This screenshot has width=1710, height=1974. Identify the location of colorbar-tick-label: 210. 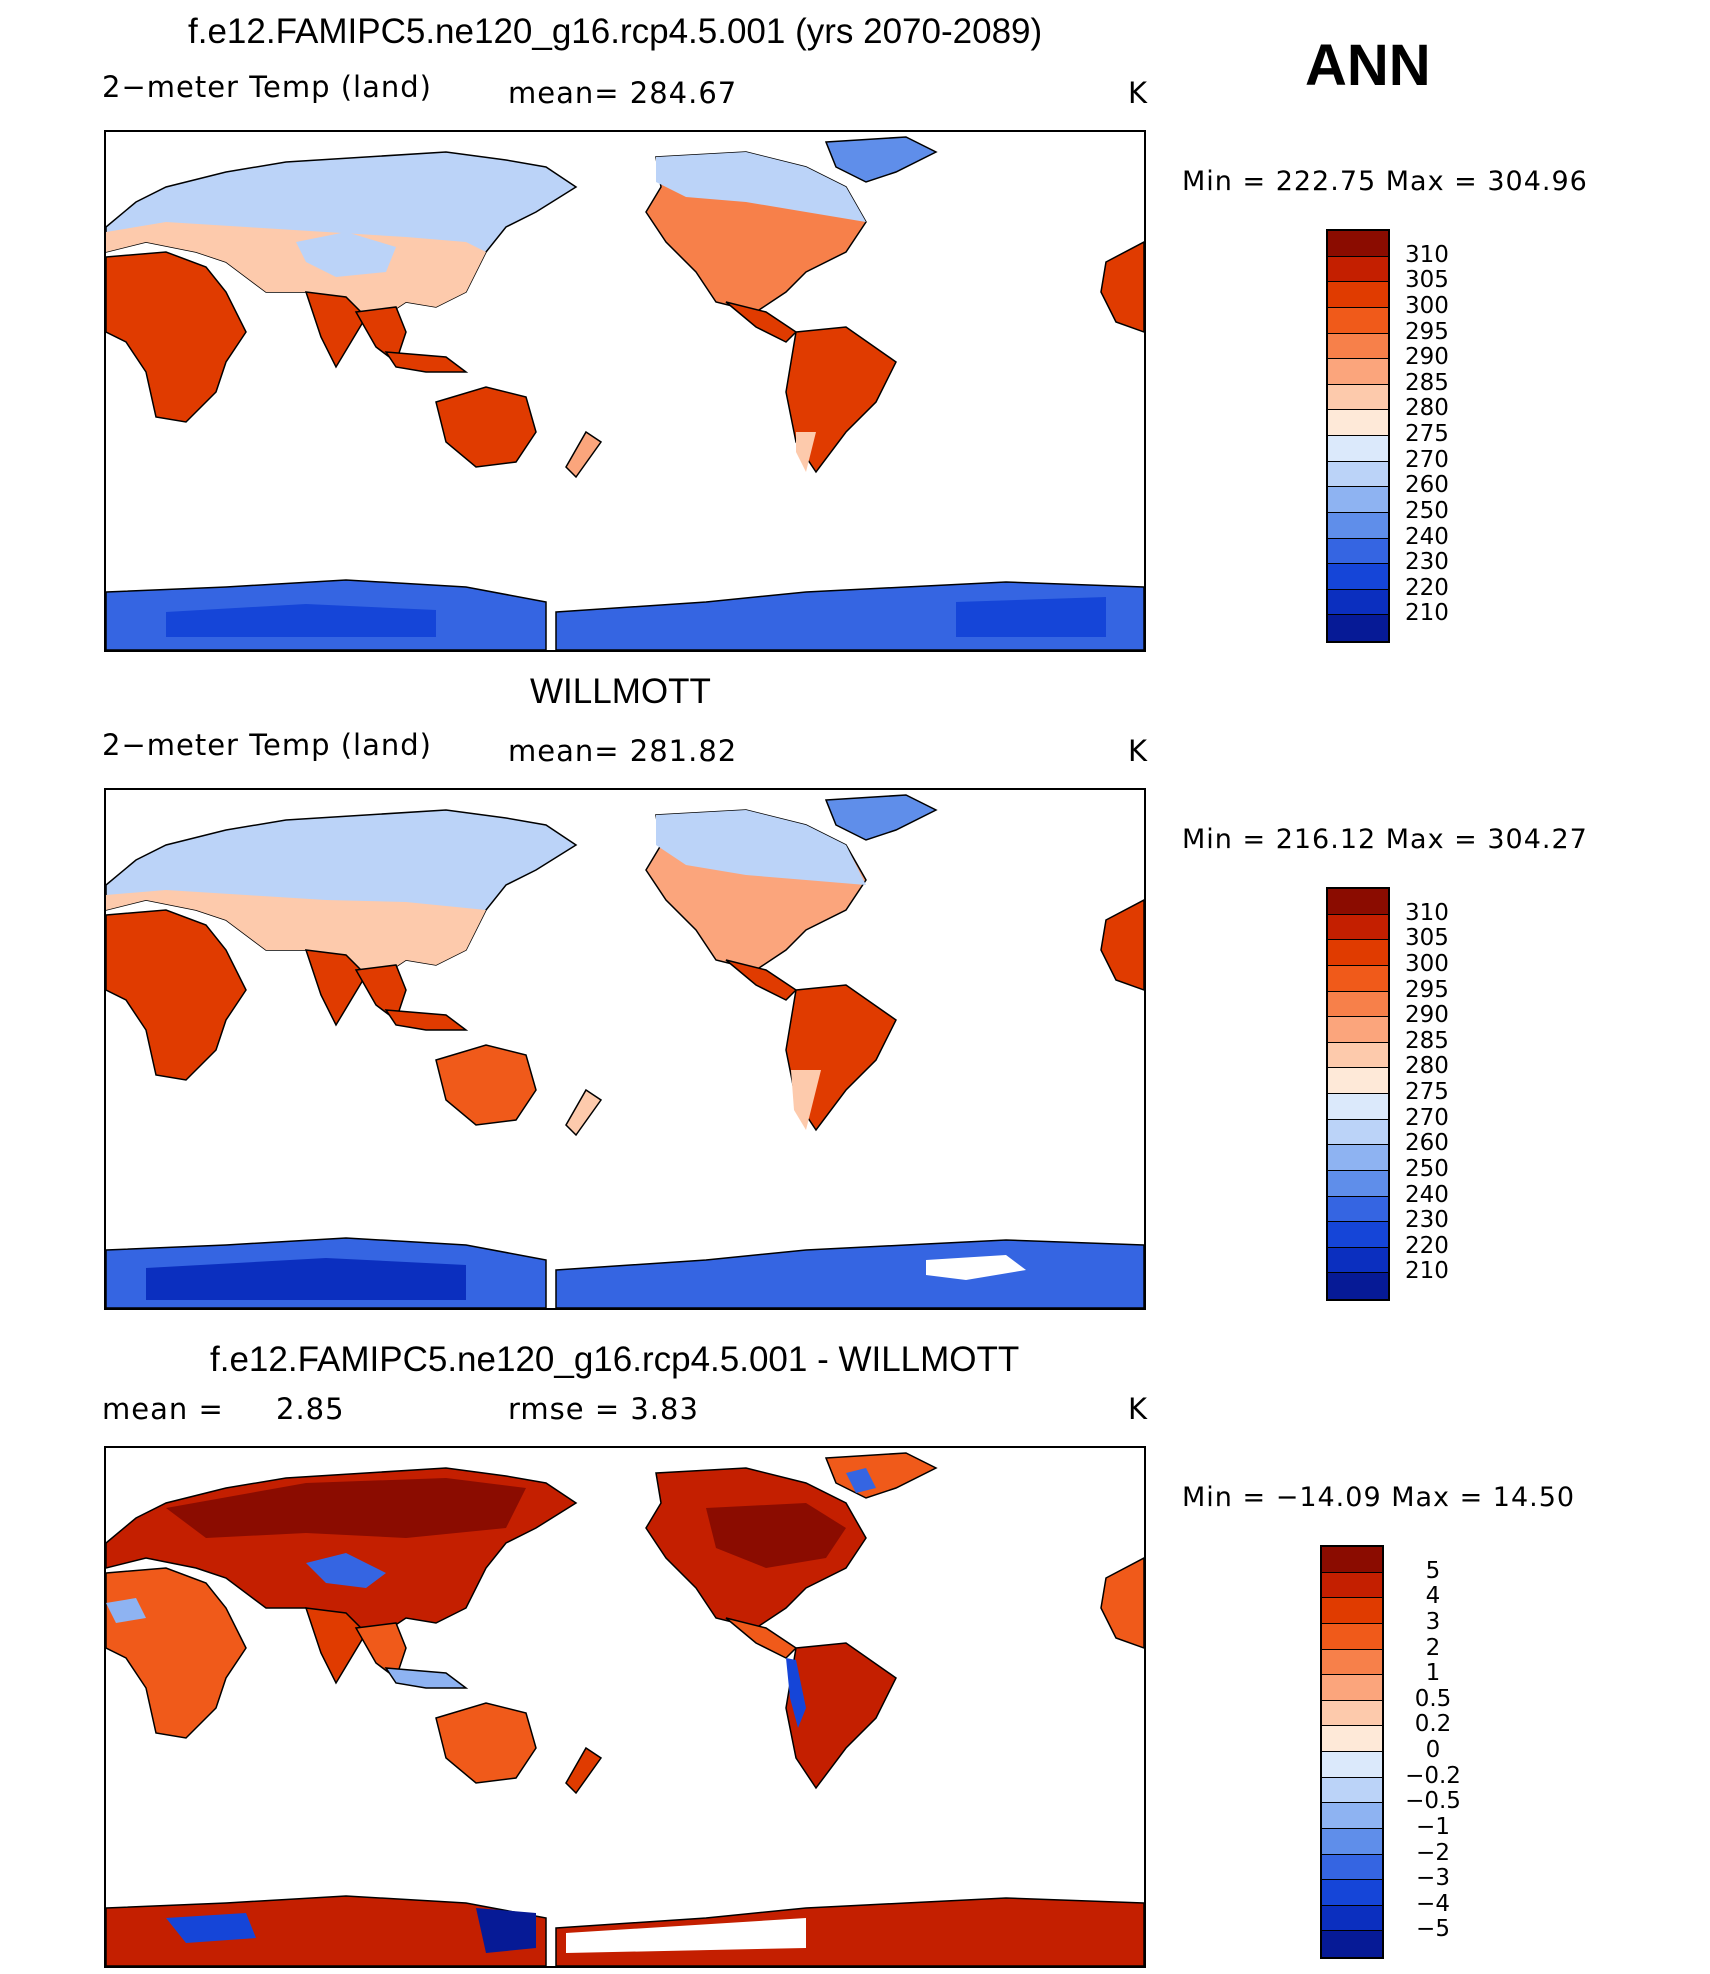
(1427, 613).